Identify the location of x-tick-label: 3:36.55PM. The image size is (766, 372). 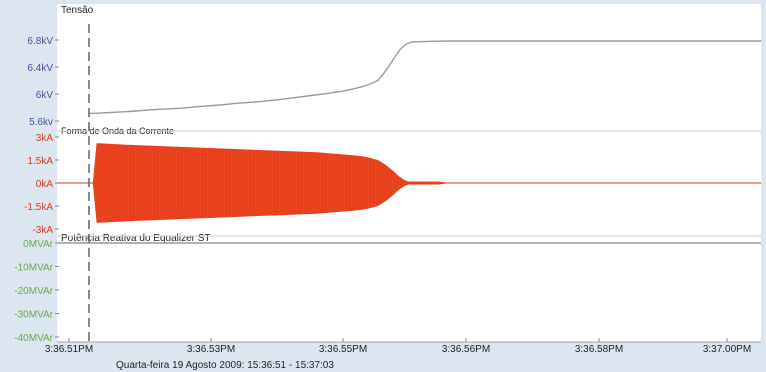
(343, 349).